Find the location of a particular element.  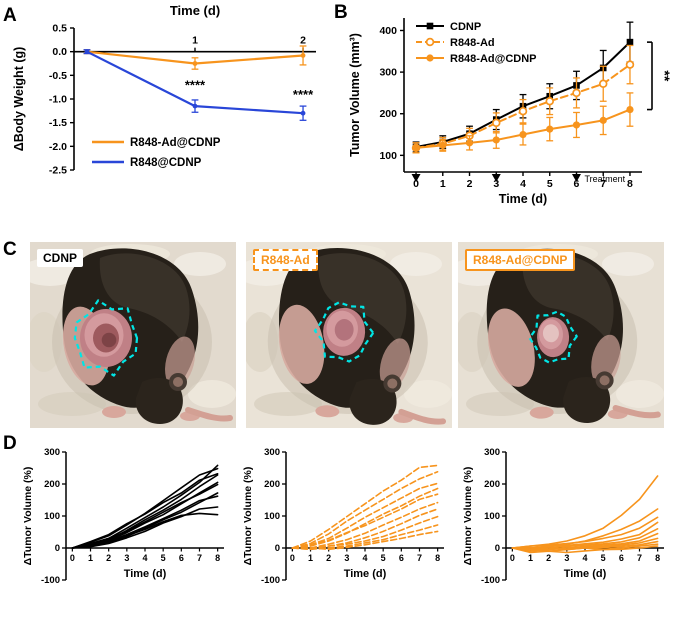

panel-label-d: D is located at coordinates (10, 443).